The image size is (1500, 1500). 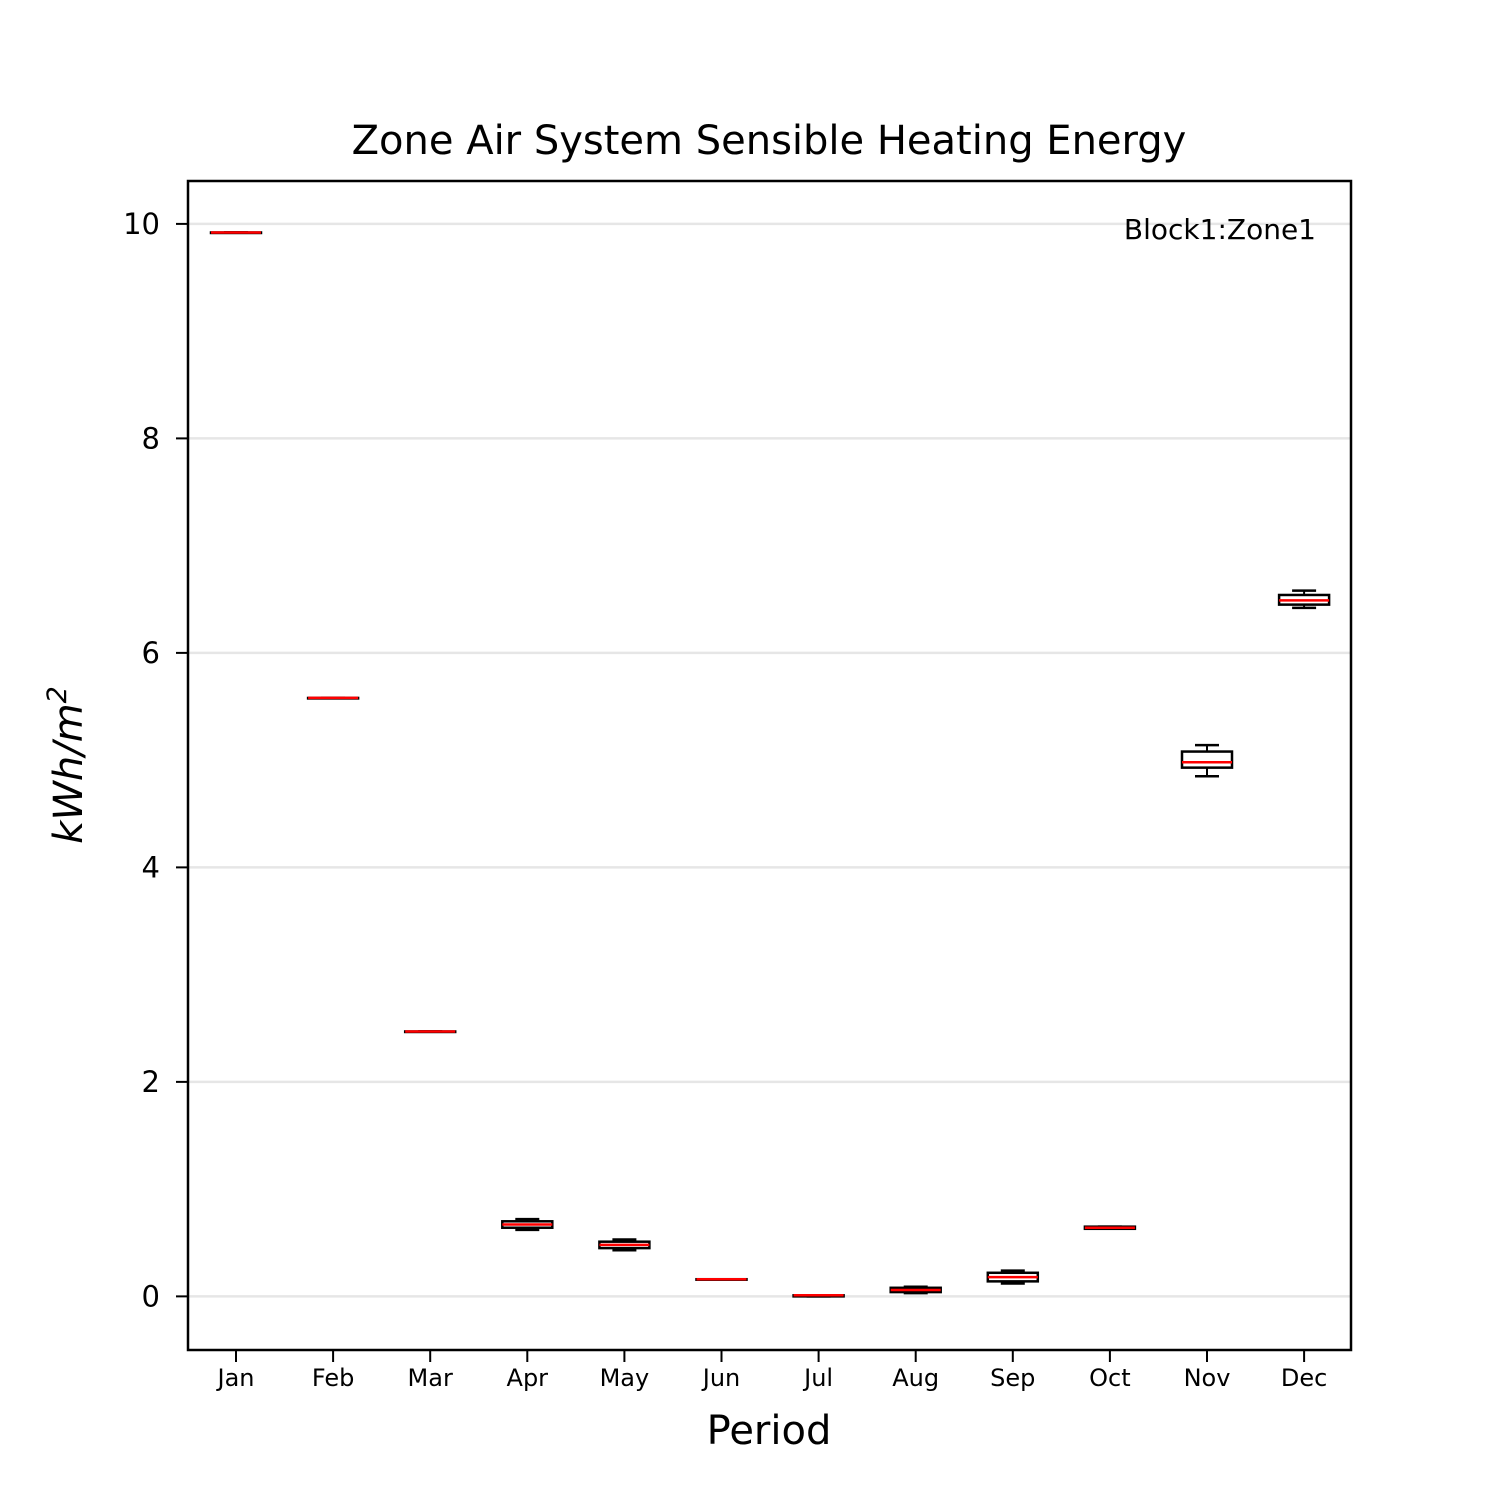 What do you see at coordinates (430, 1032) in the screenshot?
I see `box-mar` at bounding box center [430, 1032].